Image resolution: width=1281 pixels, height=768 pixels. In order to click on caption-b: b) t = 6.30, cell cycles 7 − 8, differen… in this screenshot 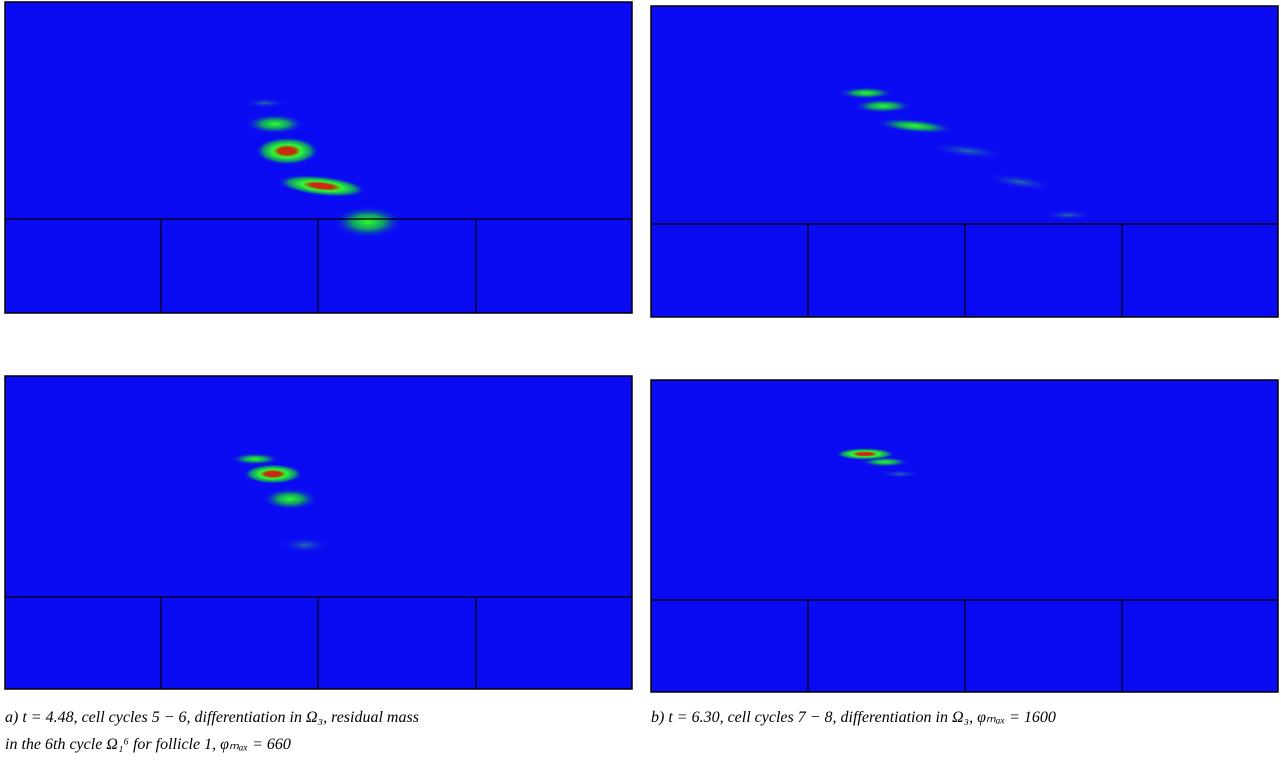, I will do `click(853, 717)`.